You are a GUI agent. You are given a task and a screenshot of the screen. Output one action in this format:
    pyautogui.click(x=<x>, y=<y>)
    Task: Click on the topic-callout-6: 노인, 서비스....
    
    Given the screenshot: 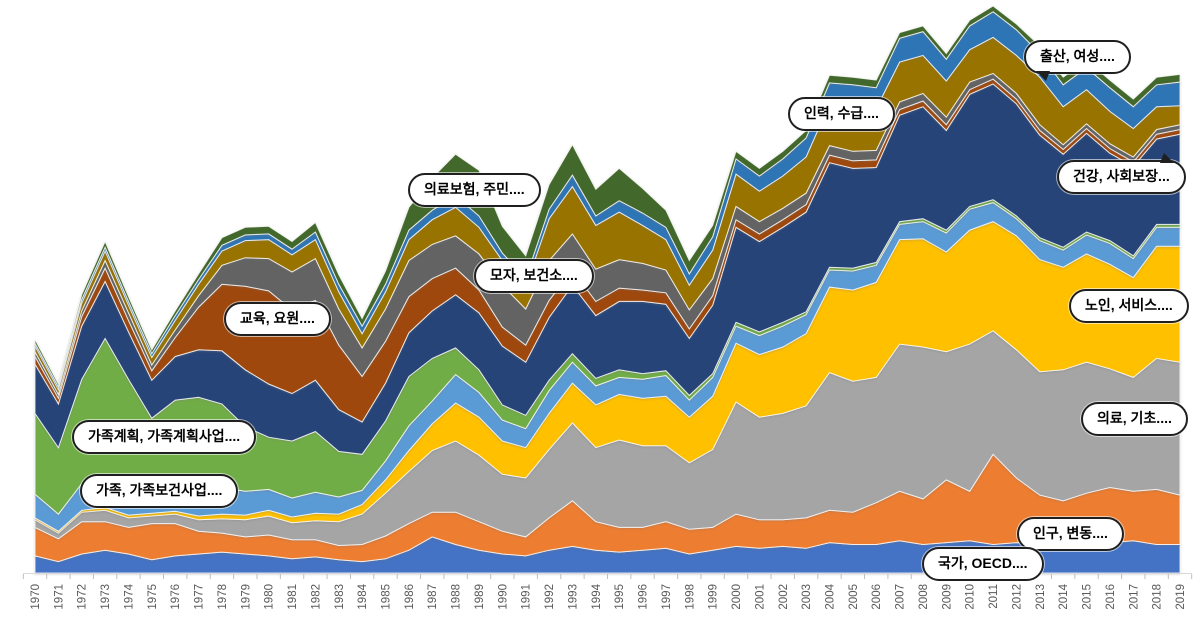 What is the action you would take?
    pyautogui.click(x=1129, y=306)
    